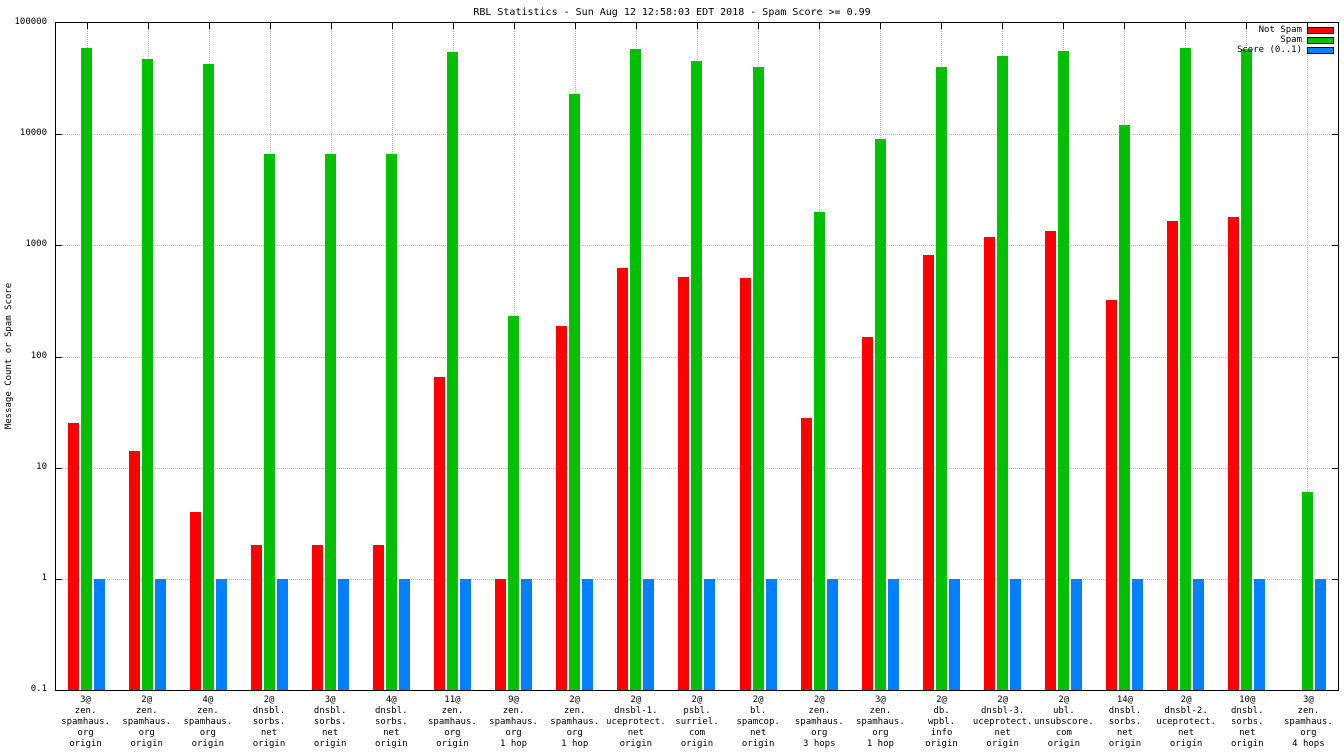 This screenshot has width=1344, height=756. Describe the element at coordinates (819, 722) in the screenshot. I see `x-category-label: 2@ zen. spamhaus. org 3 hops` at that location.